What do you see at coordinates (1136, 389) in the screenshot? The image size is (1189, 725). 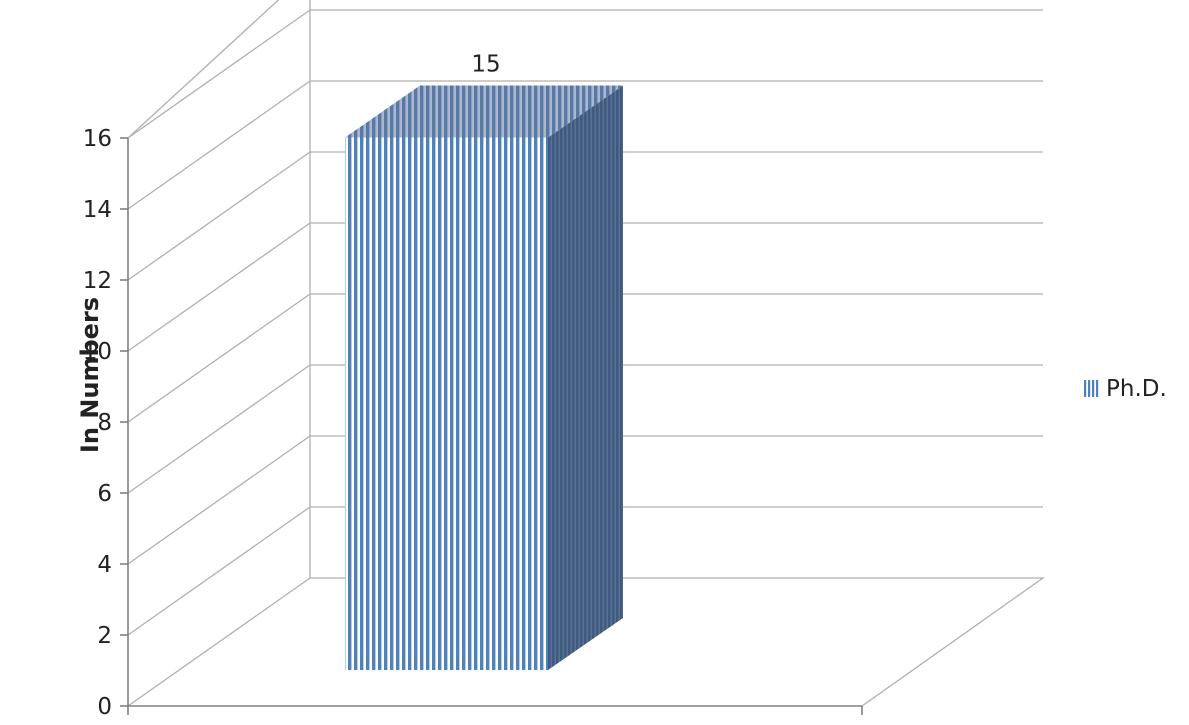 I see `legend-label-phd: Ph.D.` at bounding box center [1136, 389].